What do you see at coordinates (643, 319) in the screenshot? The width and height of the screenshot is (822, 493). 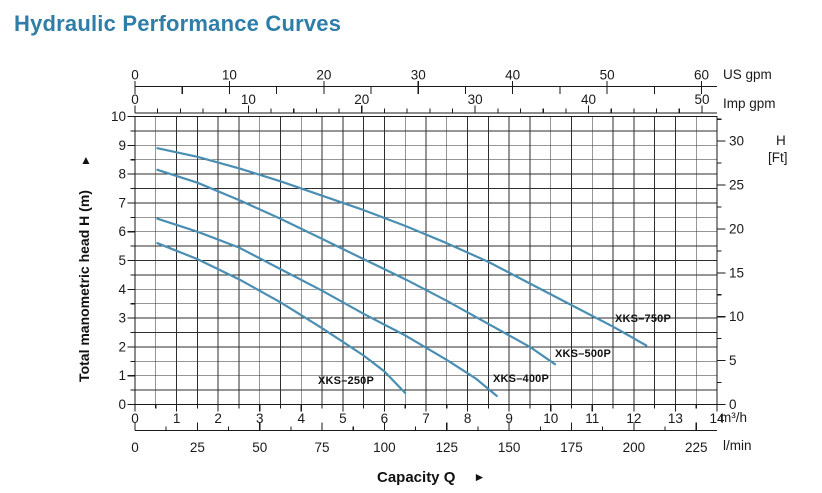 I see `curve-label-xks-750p: XKS–750P` at bounding box center [643, 319].